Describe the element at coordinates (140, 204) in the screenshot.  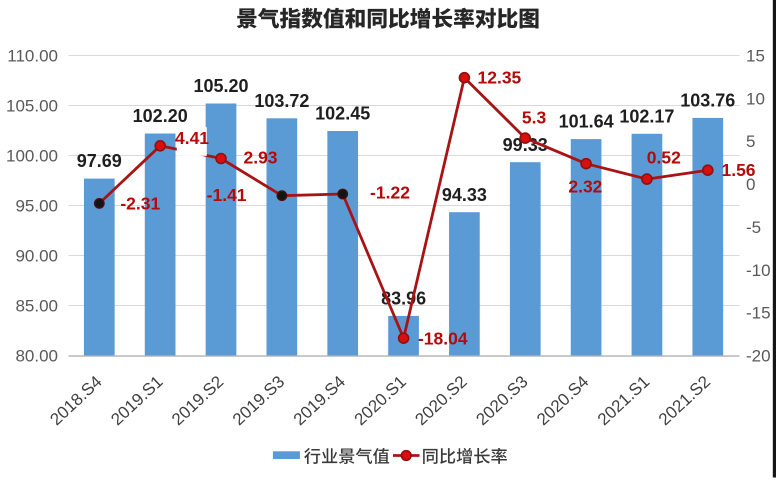
I see `svg-text: -2.31` at that location.